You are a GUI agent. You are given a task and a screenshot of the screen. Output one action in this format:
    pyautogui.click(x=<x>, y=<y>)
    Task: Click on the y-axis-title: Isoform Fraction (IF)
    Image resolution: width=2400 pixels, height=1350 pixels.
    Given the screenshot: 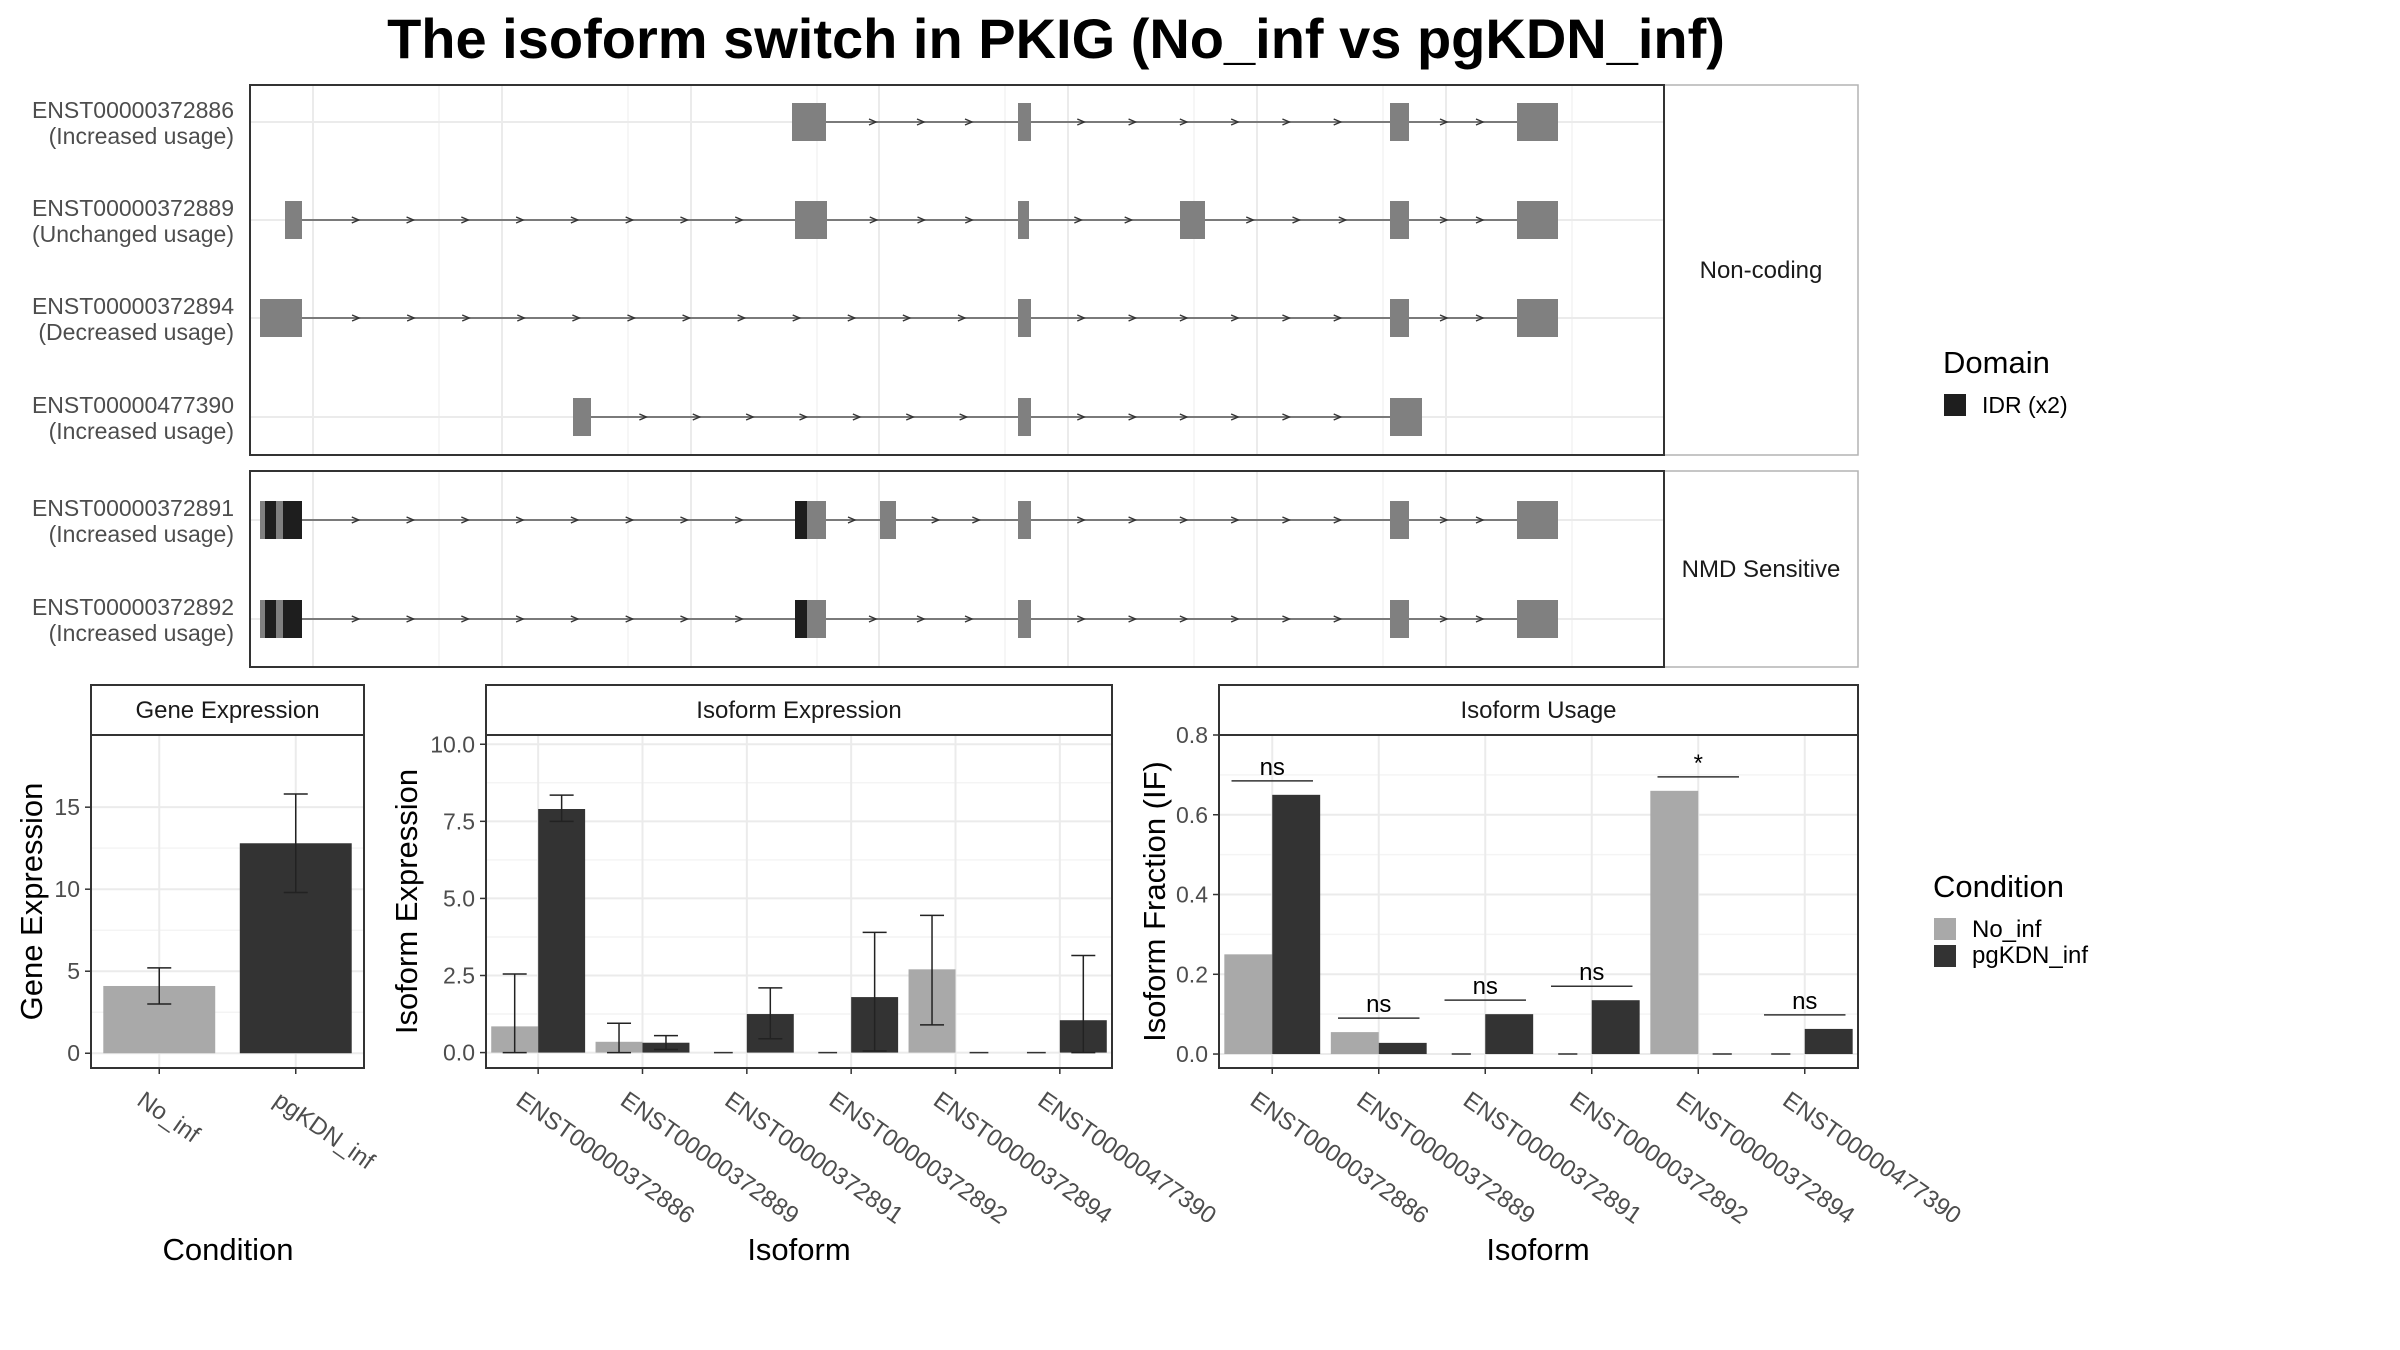 What is the action you would take?
    pyautogui.click(x=1154, y=901)
    